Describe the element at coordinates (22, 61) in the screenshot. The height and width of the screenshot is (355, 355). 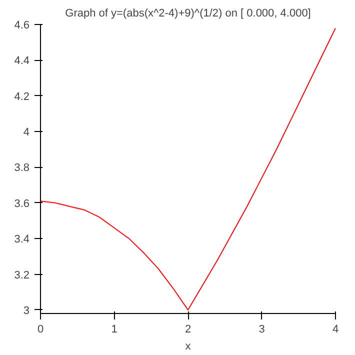
I see `y-tick-label: 4.4` at that location.